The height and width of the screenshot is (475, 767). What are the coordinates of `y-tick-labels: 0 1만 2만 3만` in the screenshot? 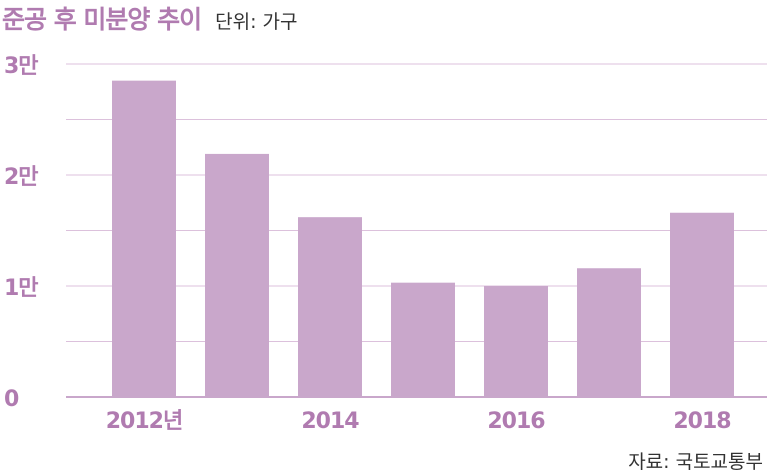 It's located at (21, 233).